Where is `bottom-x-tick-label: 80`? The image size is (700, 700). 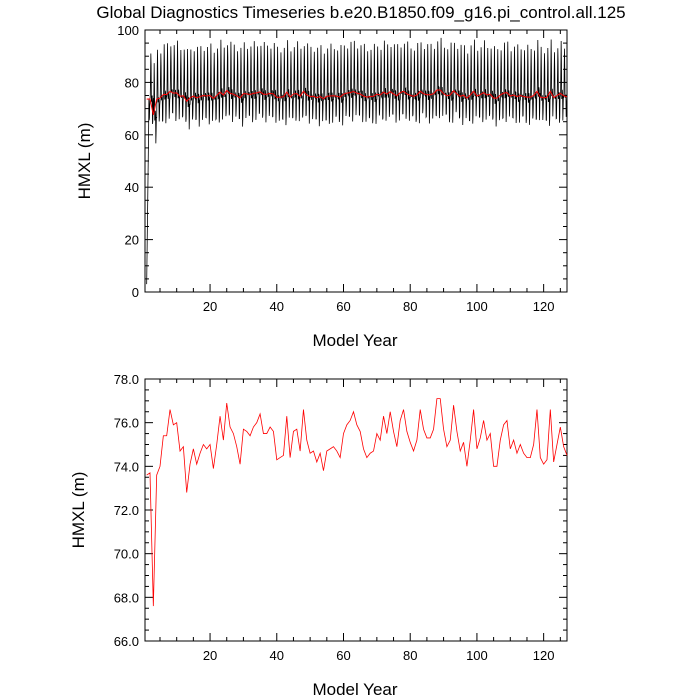 bottom-x-tick-label: 80 is located at coordinates (410, 655).